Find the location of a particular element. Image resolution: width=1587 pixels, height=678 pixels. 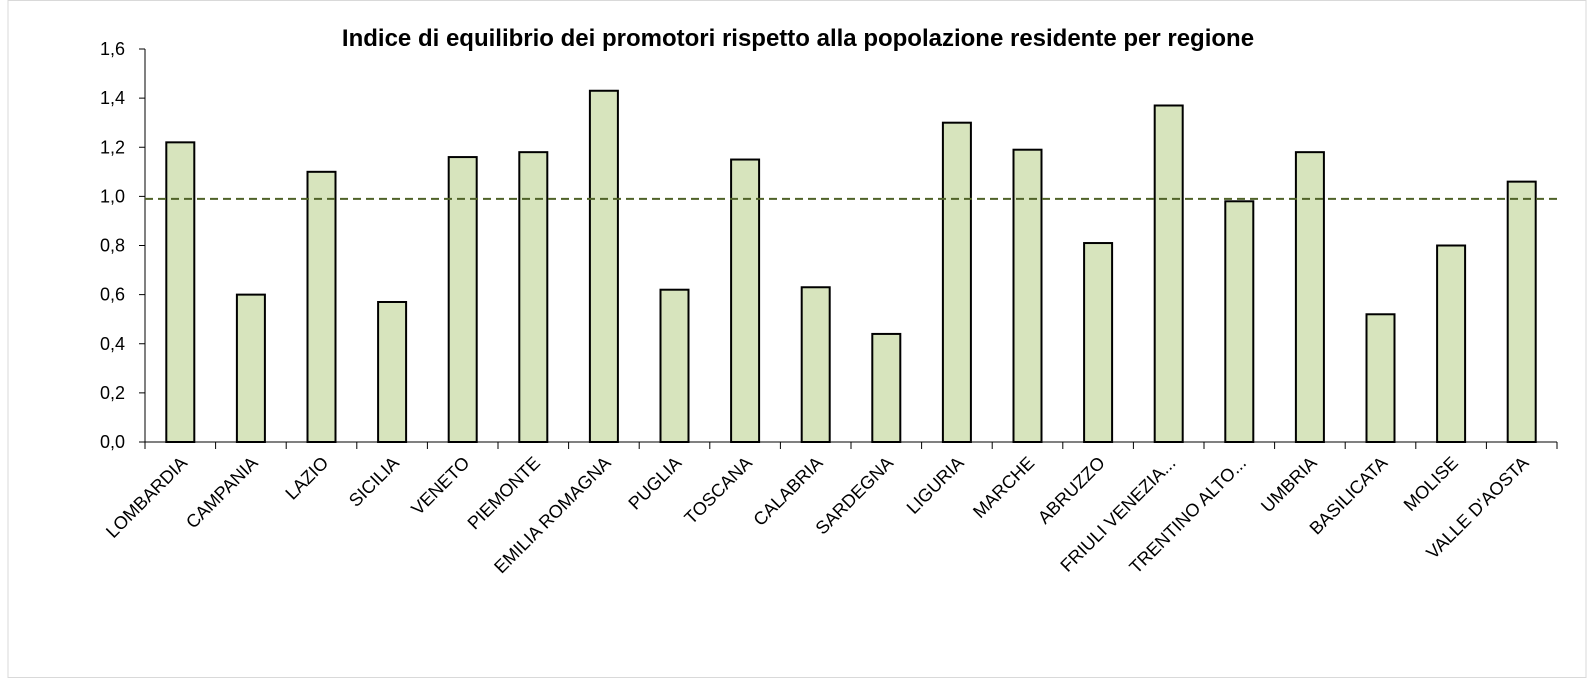

y-tick-label: 0,2 is located at coordinates (112, 393).